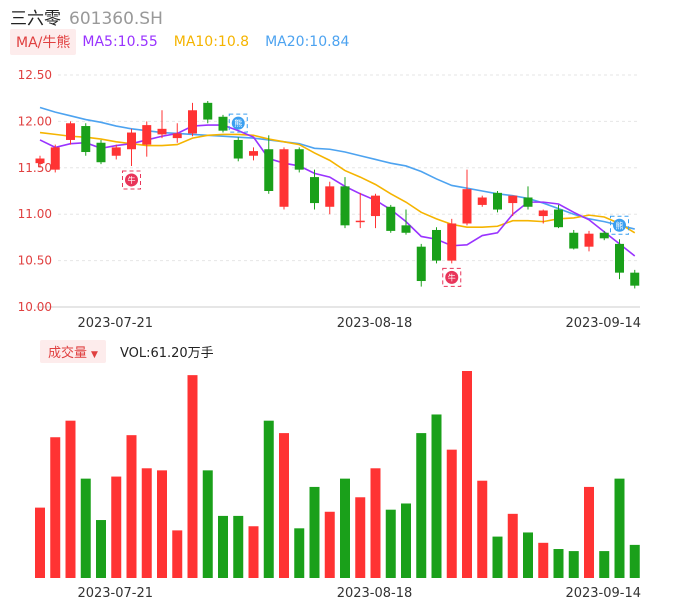  I want to click on bull-signal-icon: 牛, so click(452, 277).